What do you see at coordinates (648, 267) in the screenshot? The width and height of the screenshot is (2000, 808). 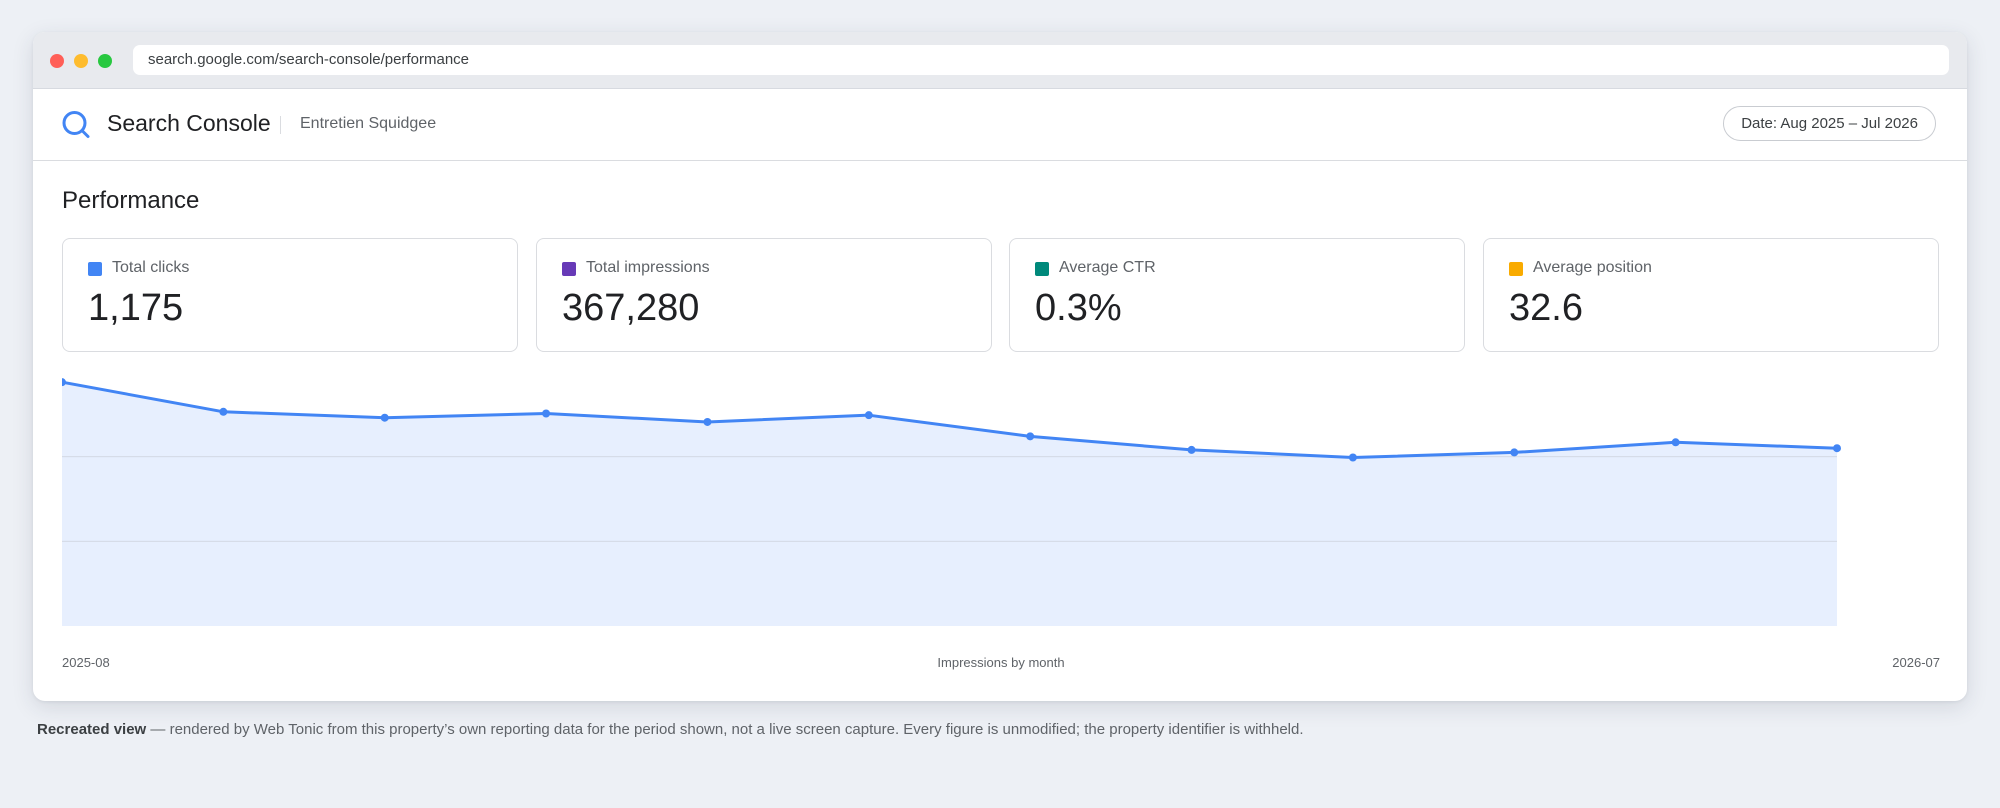 I see `metric-label: Total impressions` at bounding box center [648, 267].